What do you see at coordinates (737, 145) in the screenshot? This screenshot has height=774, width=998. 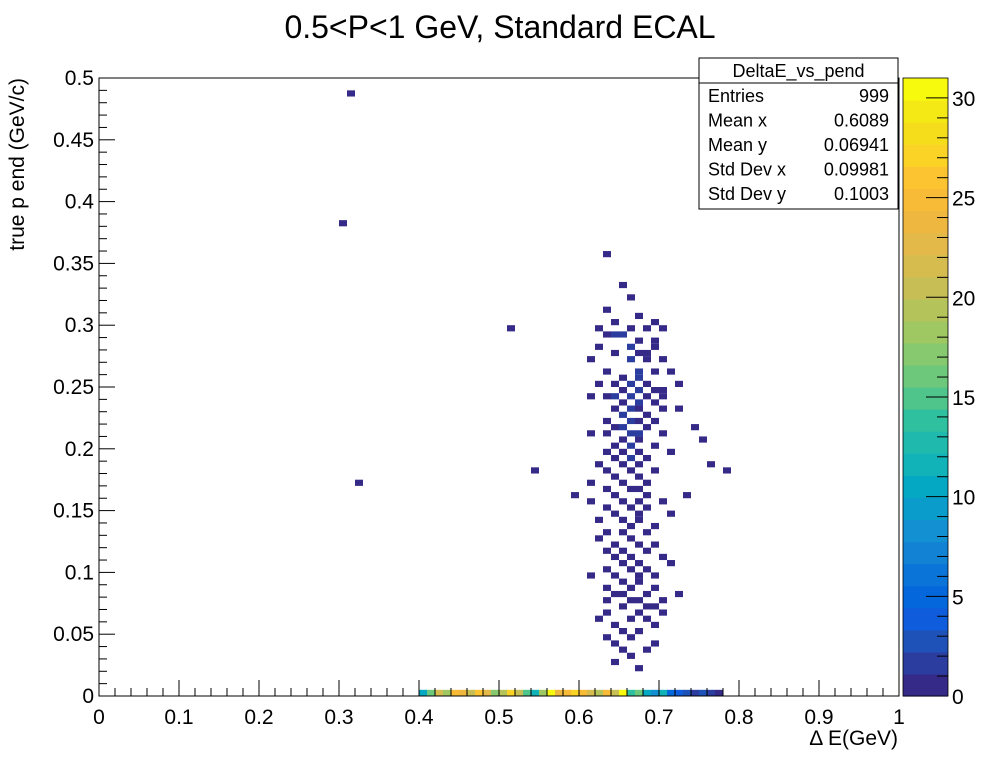 I see `stats-label: Mean y` at bounding box center [737, 145].